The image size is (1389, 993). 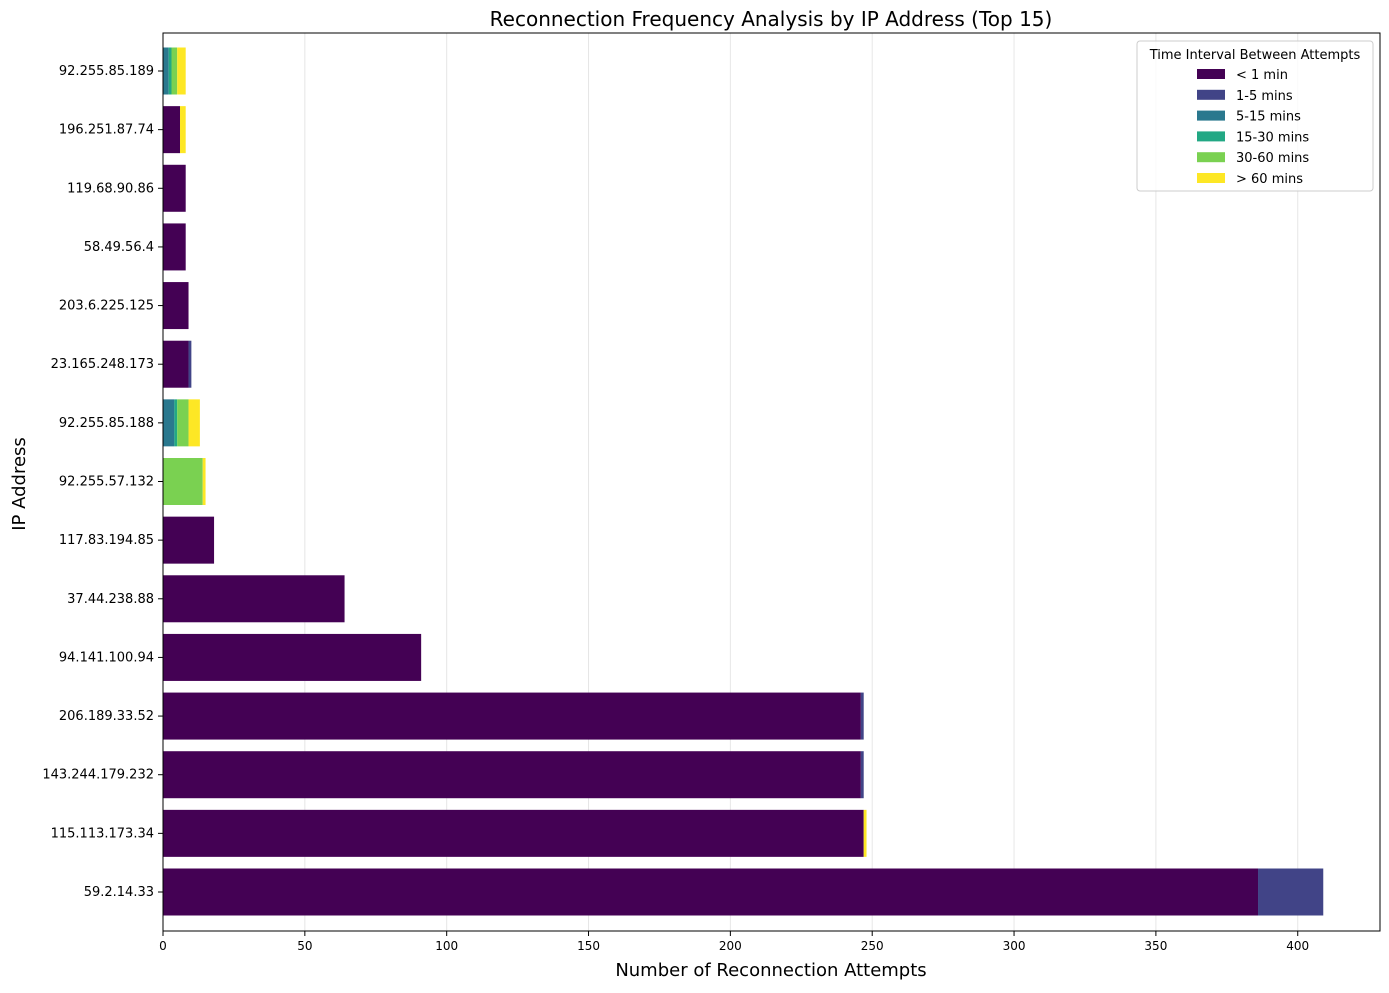 I want to click on x-axis-ticks: 0 50 100 150 200 250 300 350 400, so click(x=734, y=942).